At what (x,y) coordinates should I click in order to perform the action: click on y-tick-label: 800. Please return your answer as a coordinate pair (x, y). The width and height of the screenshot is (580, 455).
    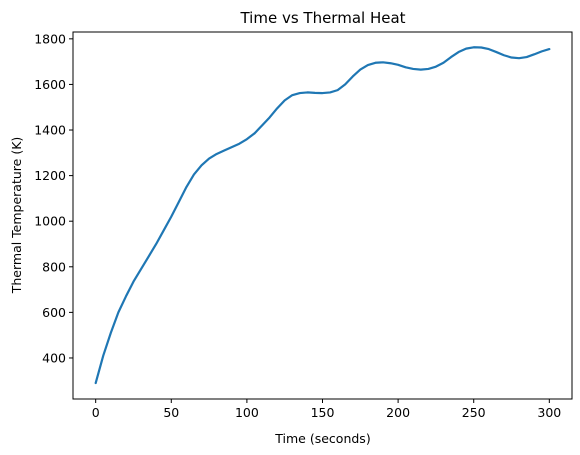
    Looking at the image, I should click on (54, 266).